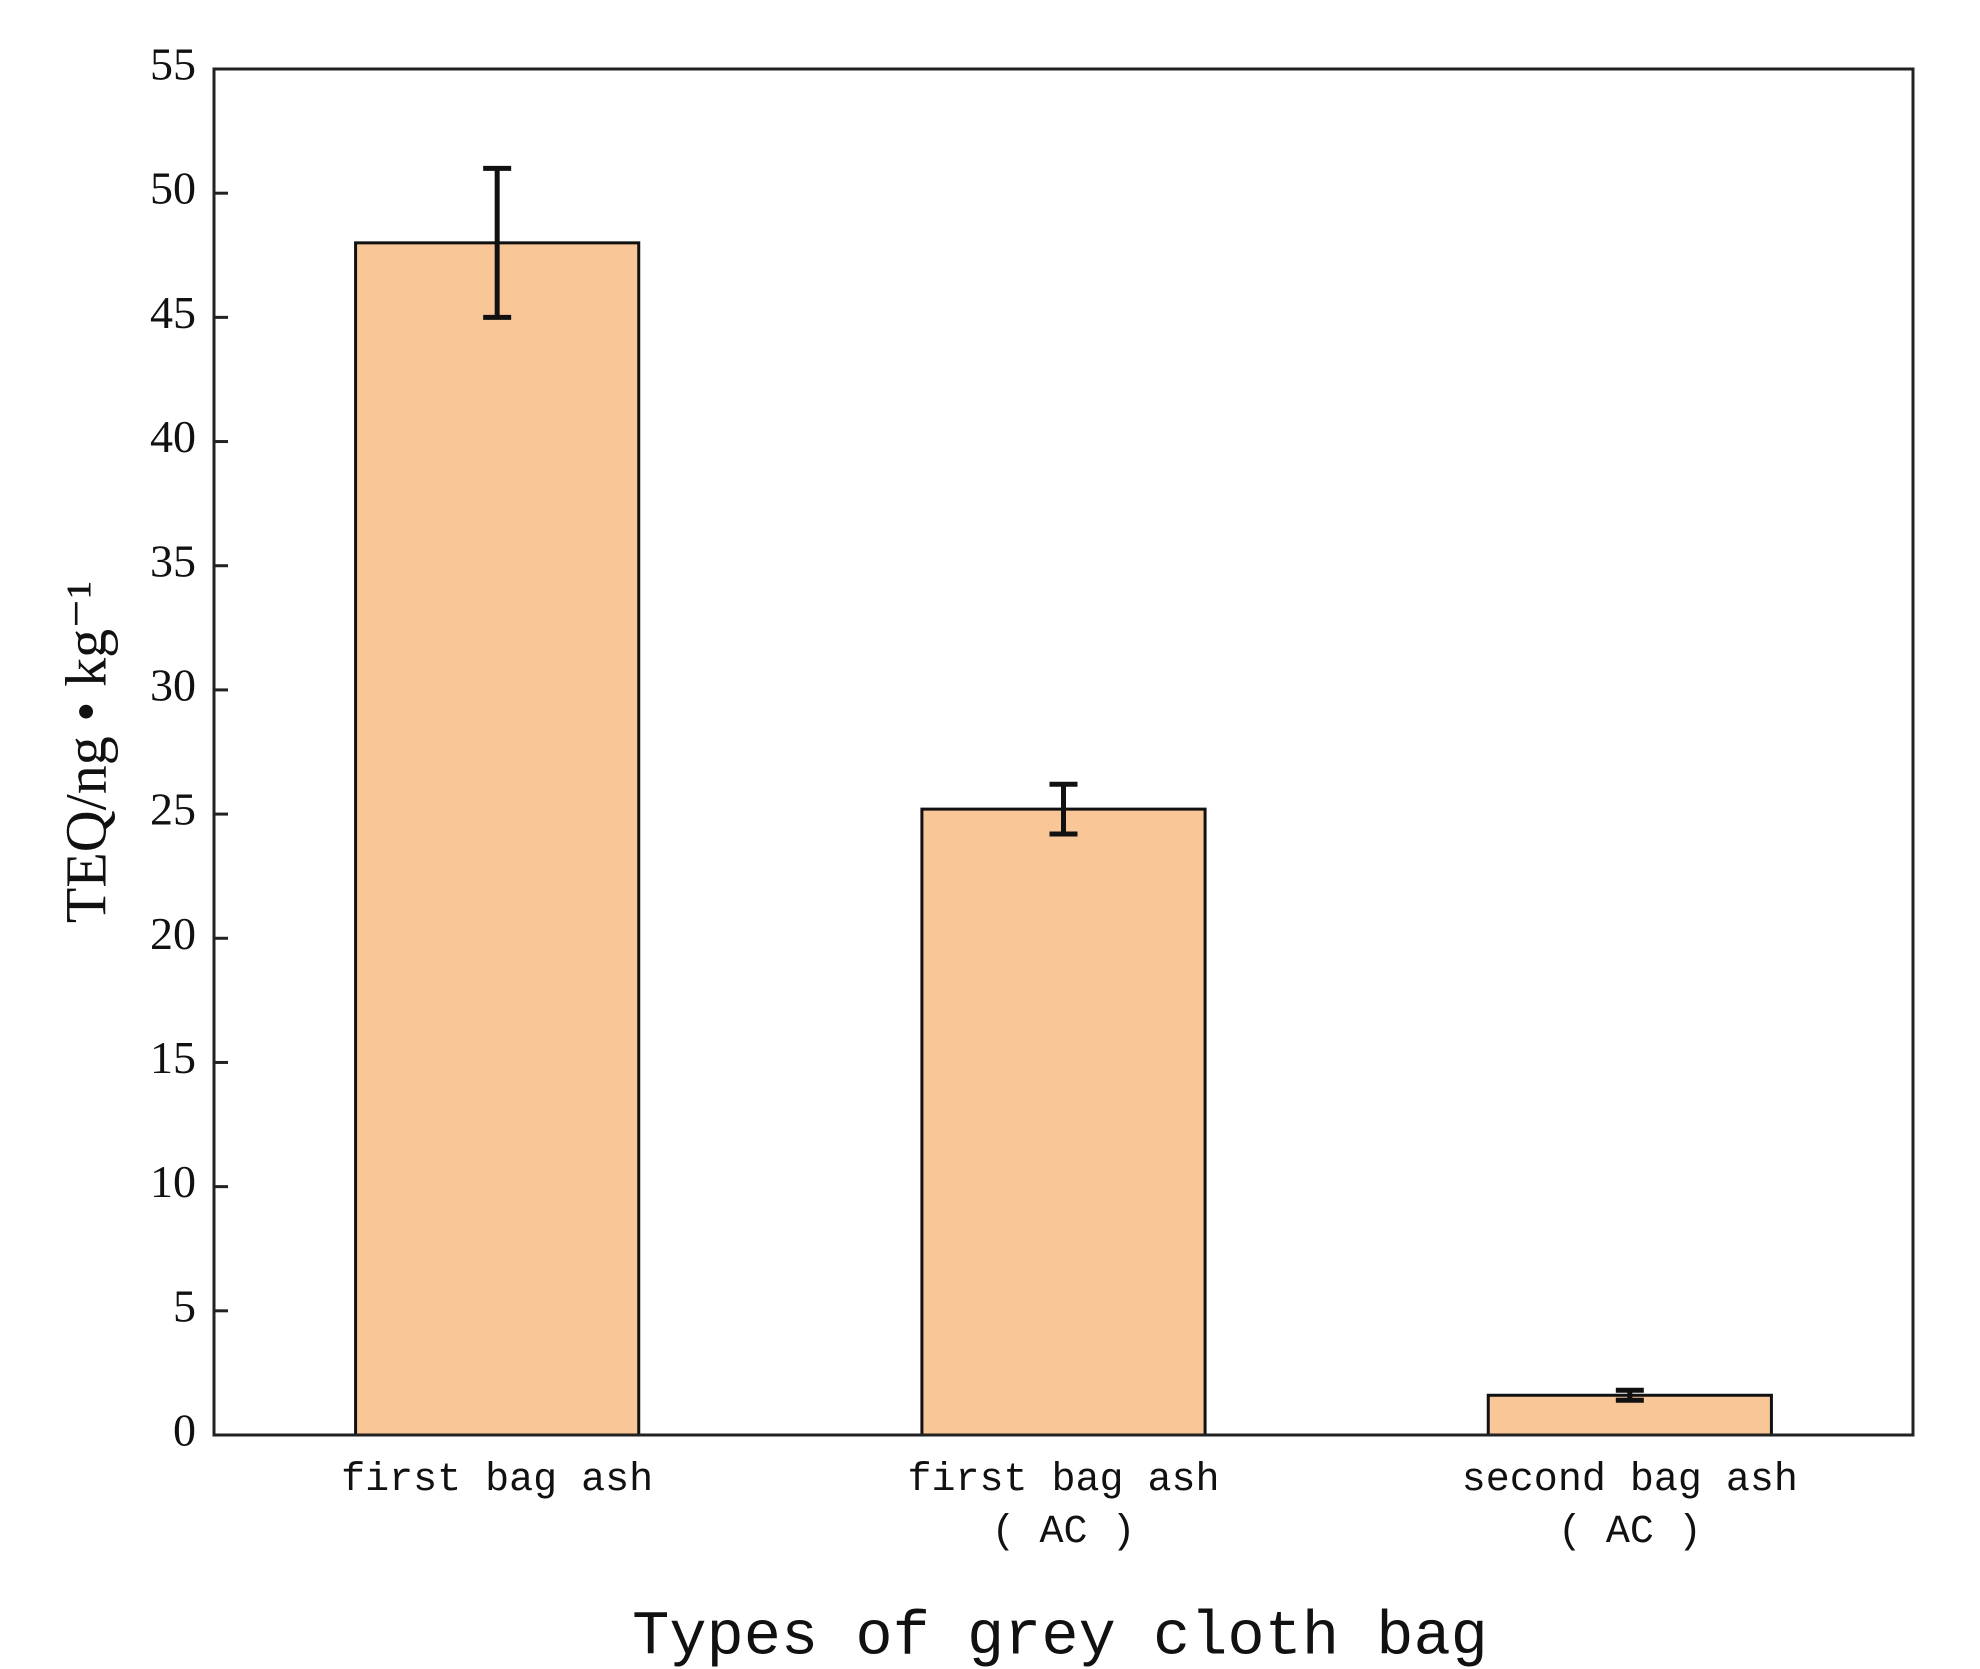  I want to click on y-tick-label: 50, so click(173, 188).